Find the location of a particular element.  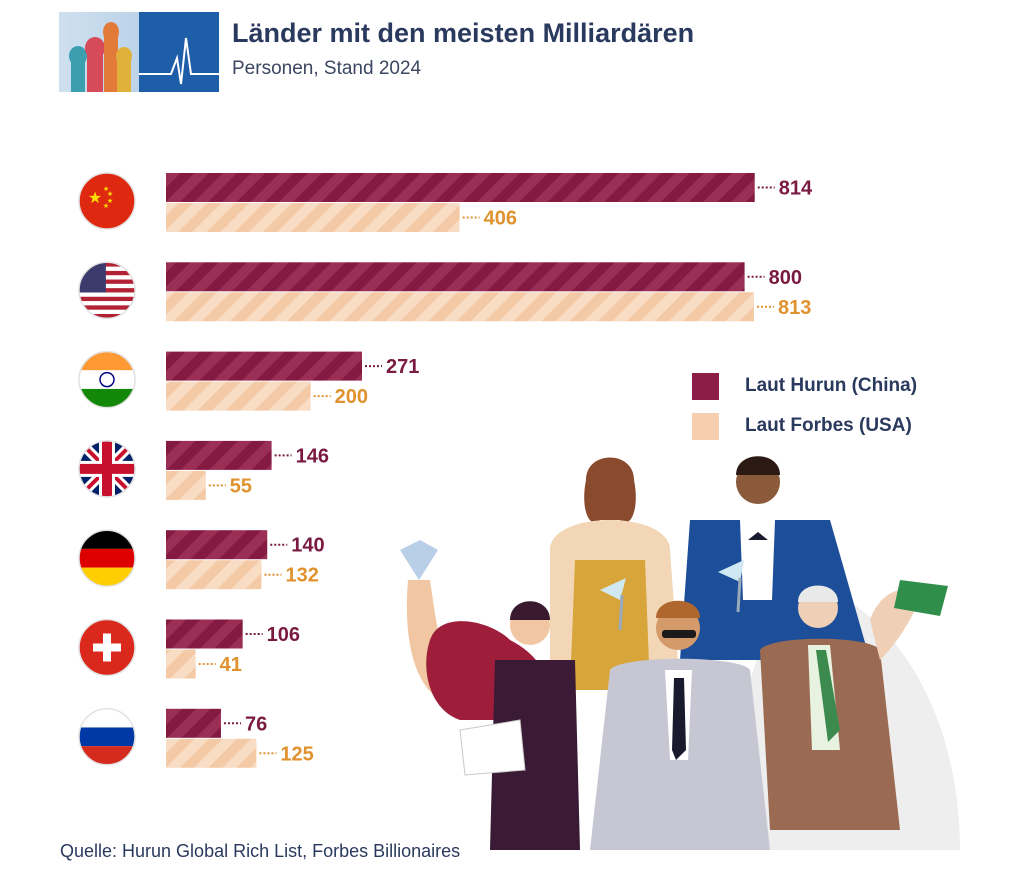

flag-china-icon: China★ ★★★★ is located at coordinates (107, 201).